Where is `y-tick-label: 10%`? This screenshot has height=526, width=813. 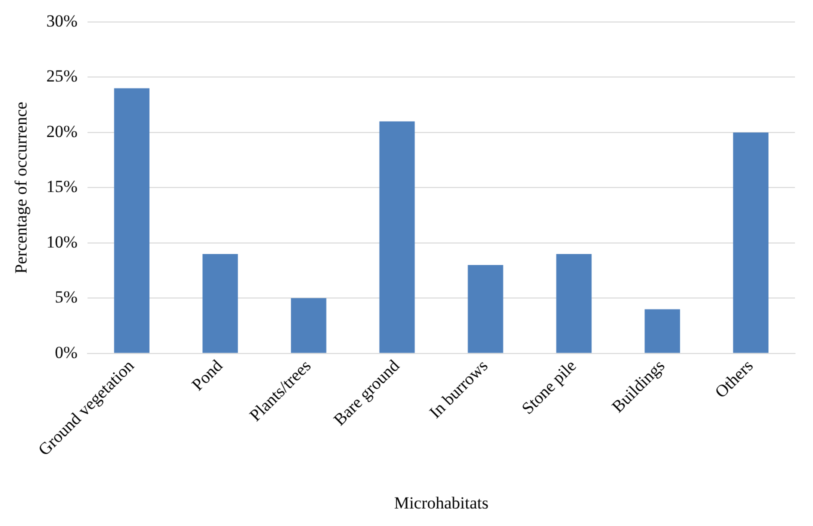 y-tick-label: 10% is located at coordinates (62, 242).